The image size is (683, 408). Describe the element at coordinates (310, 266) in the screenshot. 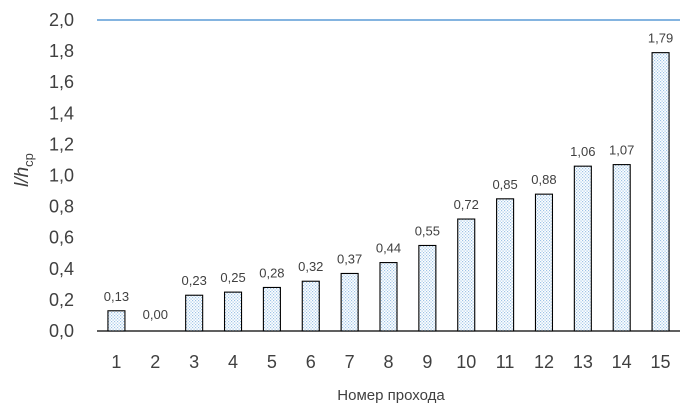

I see `data-label: 0,32` at that location.